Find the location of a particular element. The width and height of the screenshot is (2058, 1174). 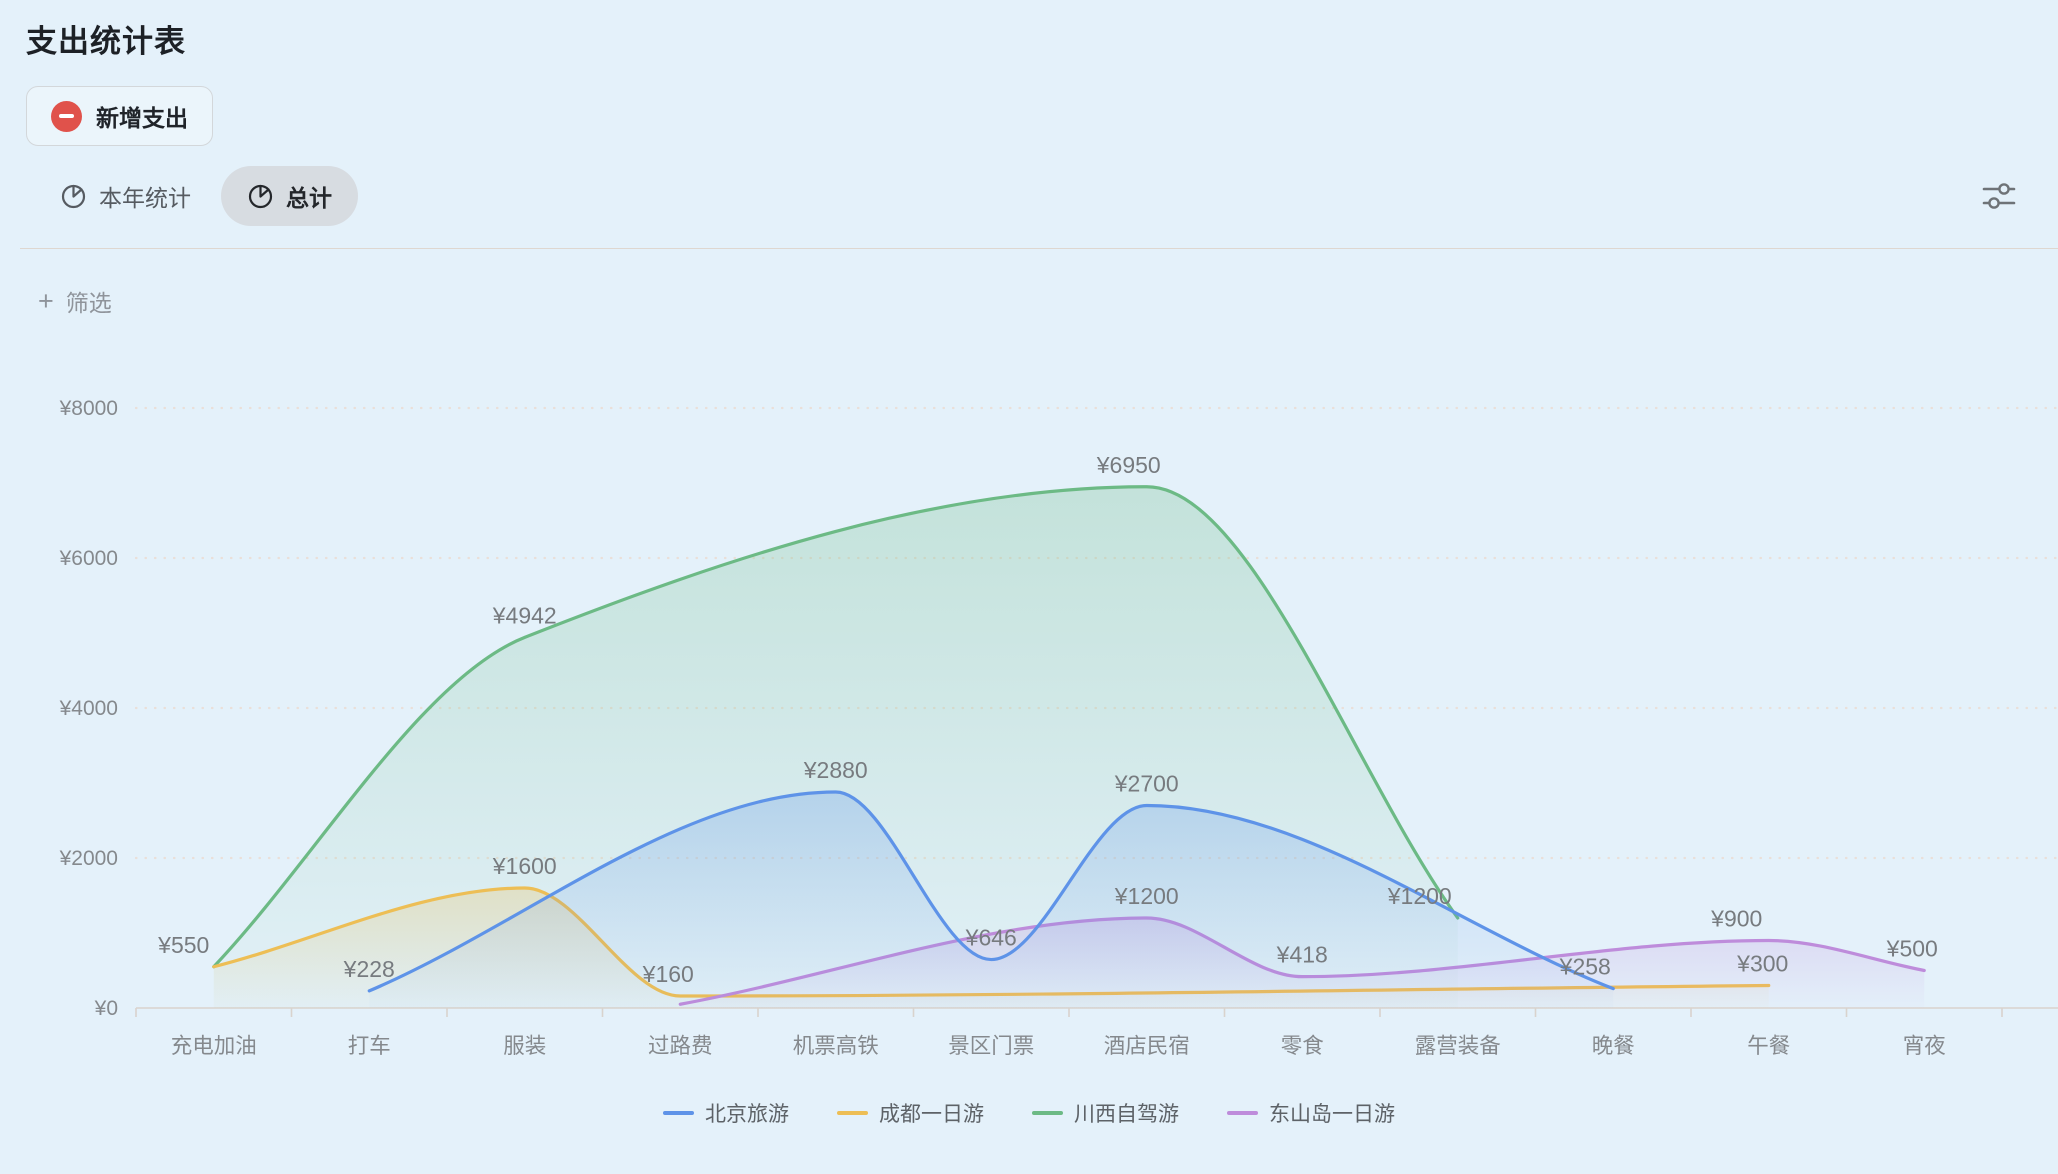

plus-icon: + is located at coordinates (46, 300).